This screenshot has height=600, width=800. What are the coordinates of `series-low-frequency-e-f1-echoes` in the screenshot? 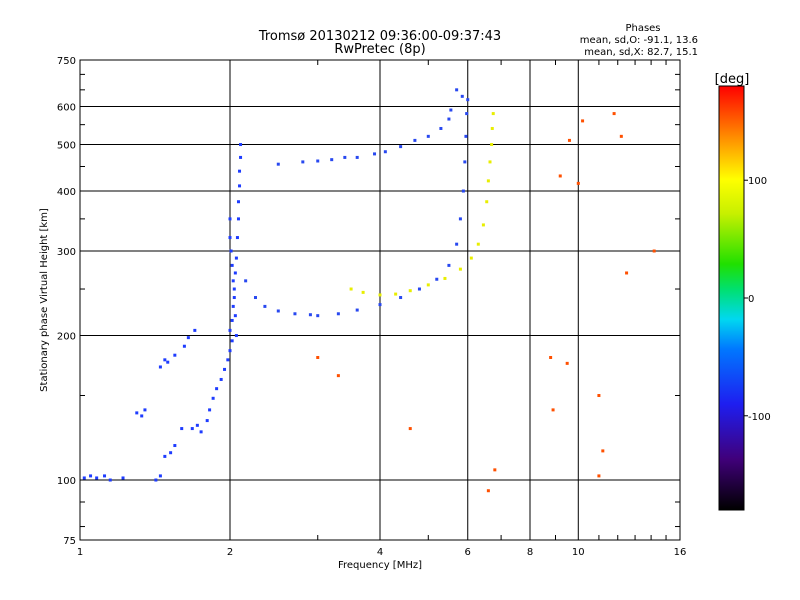 It's located at (158, 405).